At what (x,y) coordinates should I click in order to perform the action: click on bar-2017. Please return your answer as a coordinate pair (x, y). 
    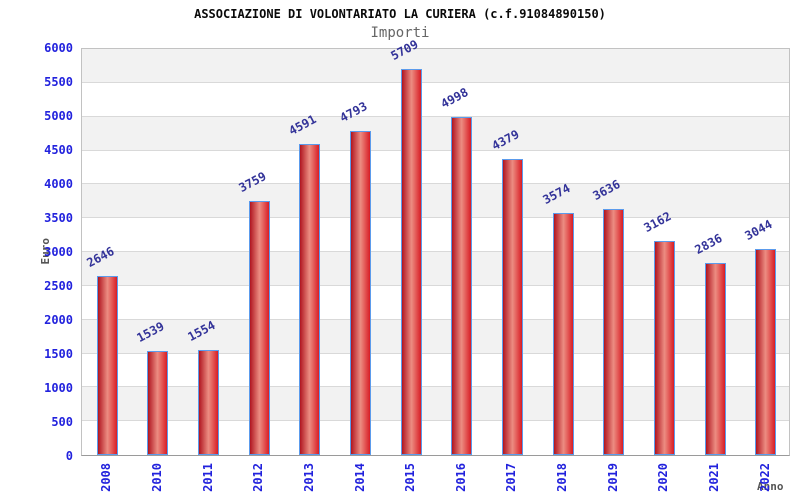
    Looking at the image, I should click on (512, 306).